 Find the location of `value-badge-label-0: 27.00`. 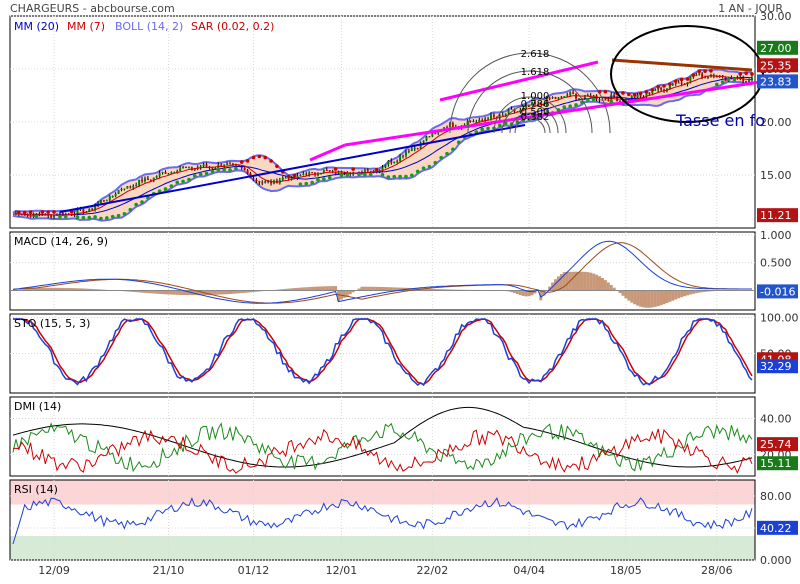

value-badge-label-0: 27.00 is located at coordinates (776, 48).